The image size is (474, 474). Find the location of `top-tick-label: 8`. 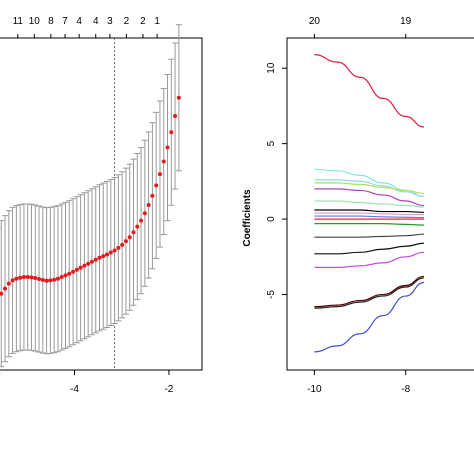

top-tick-label: 8 is located at coordinates (51, 21).